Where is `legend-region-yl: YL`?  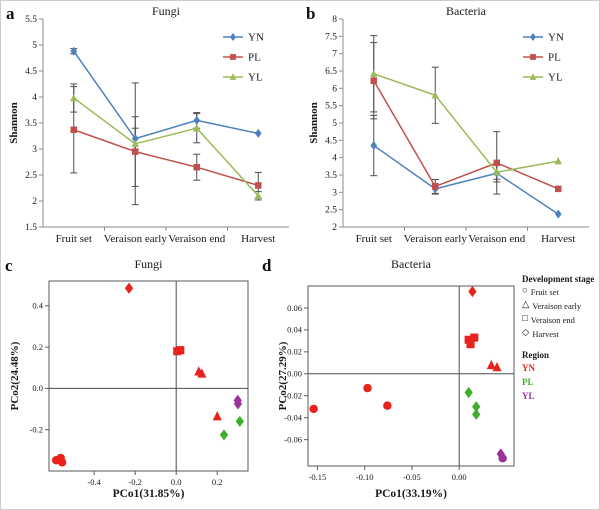
legend-region-yl: YL is located at coordinates (528, 396).